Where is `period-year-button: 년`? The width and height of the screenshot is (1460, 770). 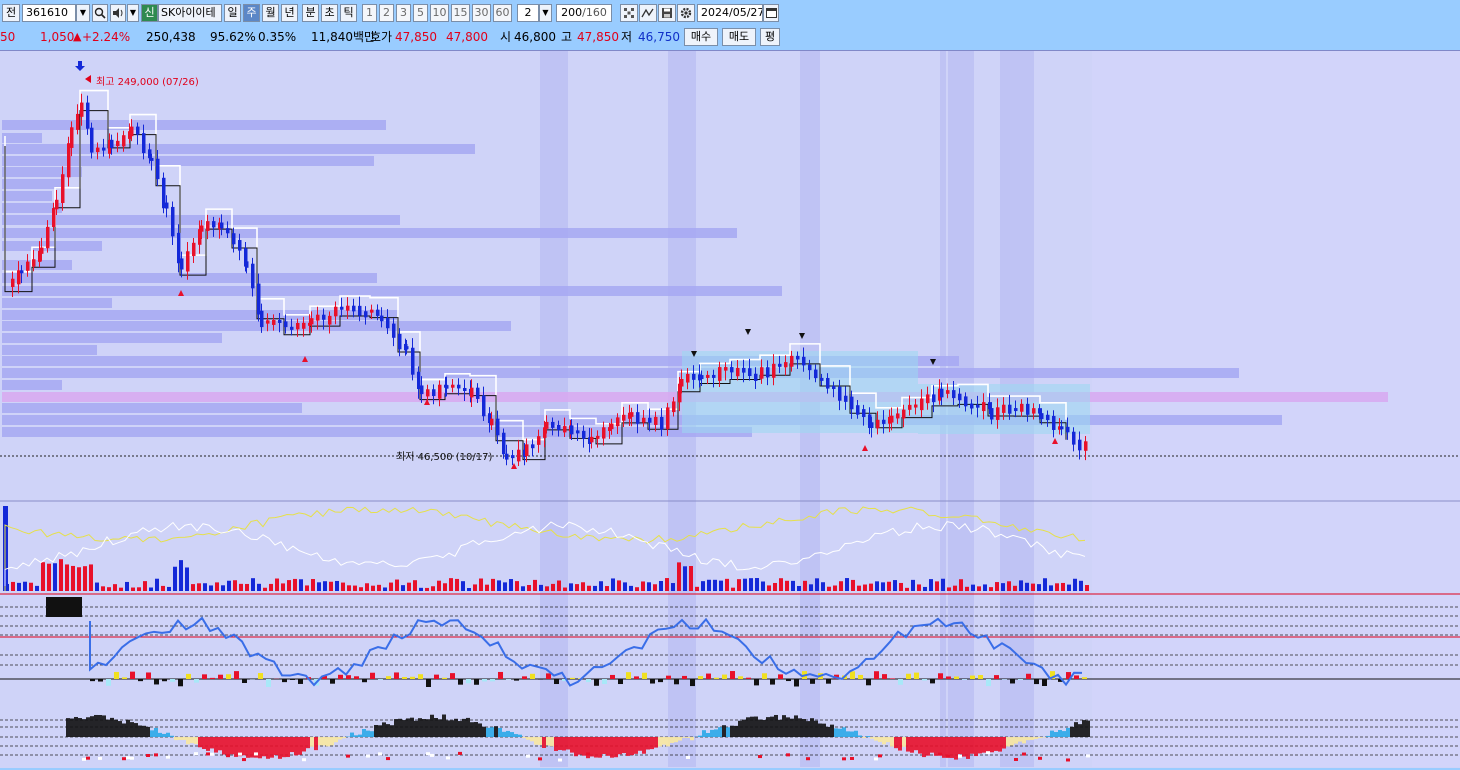
period-year-button: 년 is located at coordinates (289, 13).